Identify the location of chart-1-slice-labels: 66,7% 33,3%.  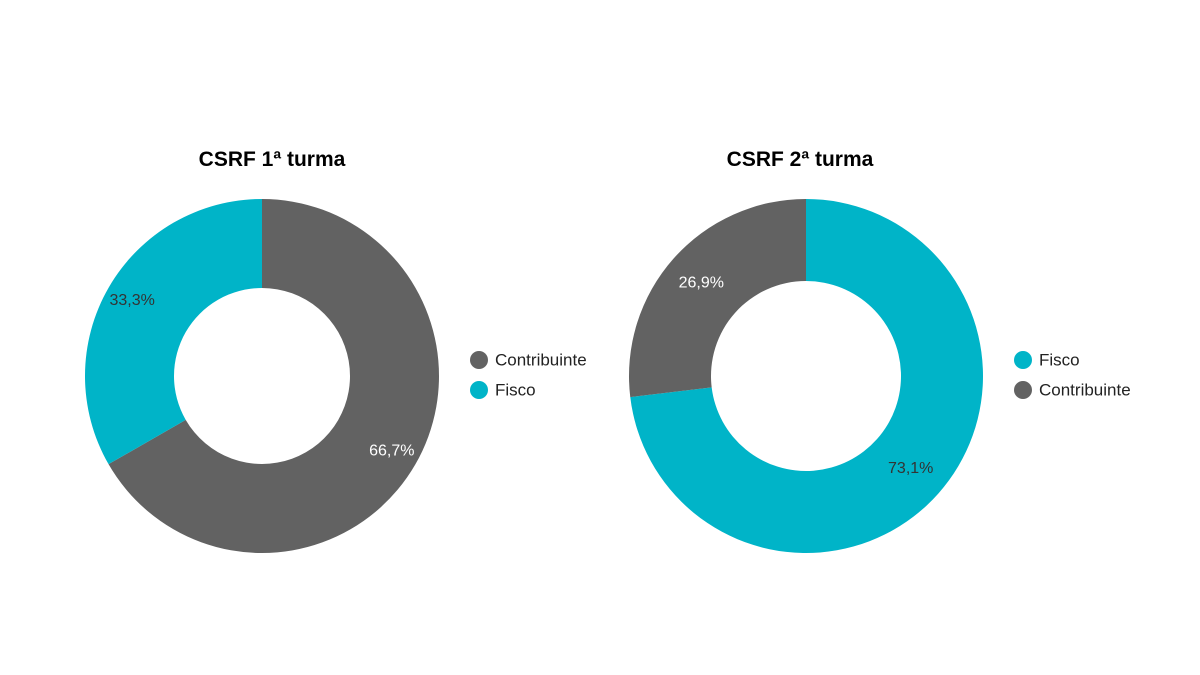
(261, 375).